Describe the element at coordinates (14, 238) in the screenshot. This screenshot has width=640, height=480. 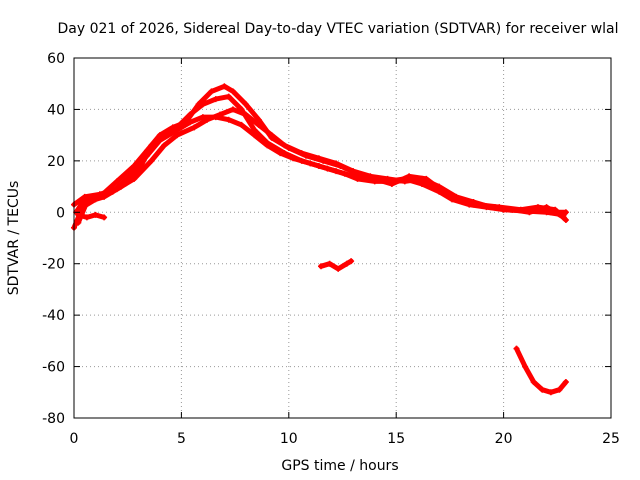
I see `y-axis-label: SDTVAR / TECUs` at that location.